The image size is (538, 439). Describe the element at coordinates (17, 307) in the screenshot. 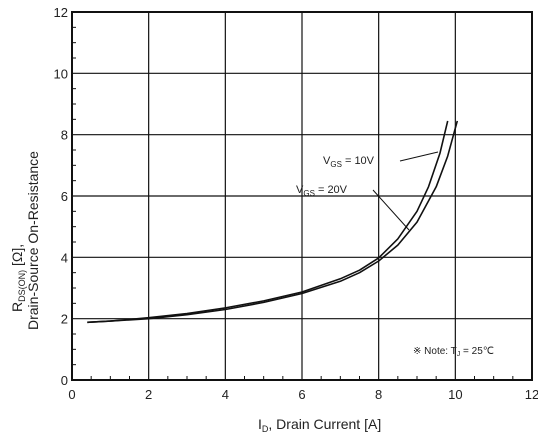

I see `y-axis-label-main: R` at that location.